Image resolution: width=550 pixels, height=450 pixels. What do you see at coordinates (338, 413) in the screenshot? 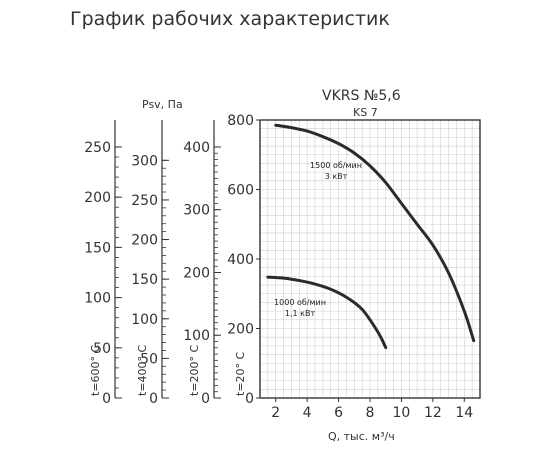
I see `x-tick-label: 6` at bounding box center [338, 413].